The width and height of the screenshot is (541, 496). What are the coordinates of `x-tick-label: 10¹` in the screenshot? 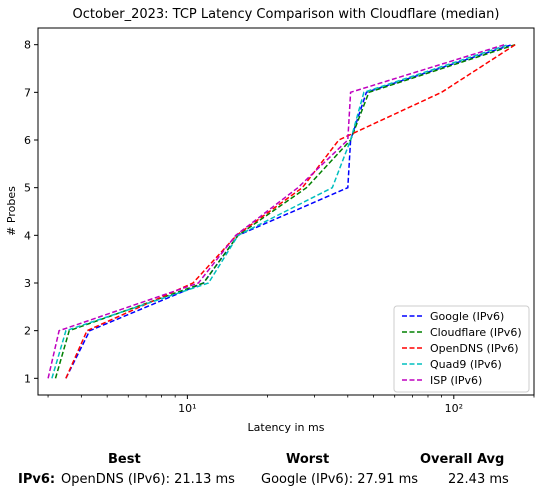 It's located at (187, 408).